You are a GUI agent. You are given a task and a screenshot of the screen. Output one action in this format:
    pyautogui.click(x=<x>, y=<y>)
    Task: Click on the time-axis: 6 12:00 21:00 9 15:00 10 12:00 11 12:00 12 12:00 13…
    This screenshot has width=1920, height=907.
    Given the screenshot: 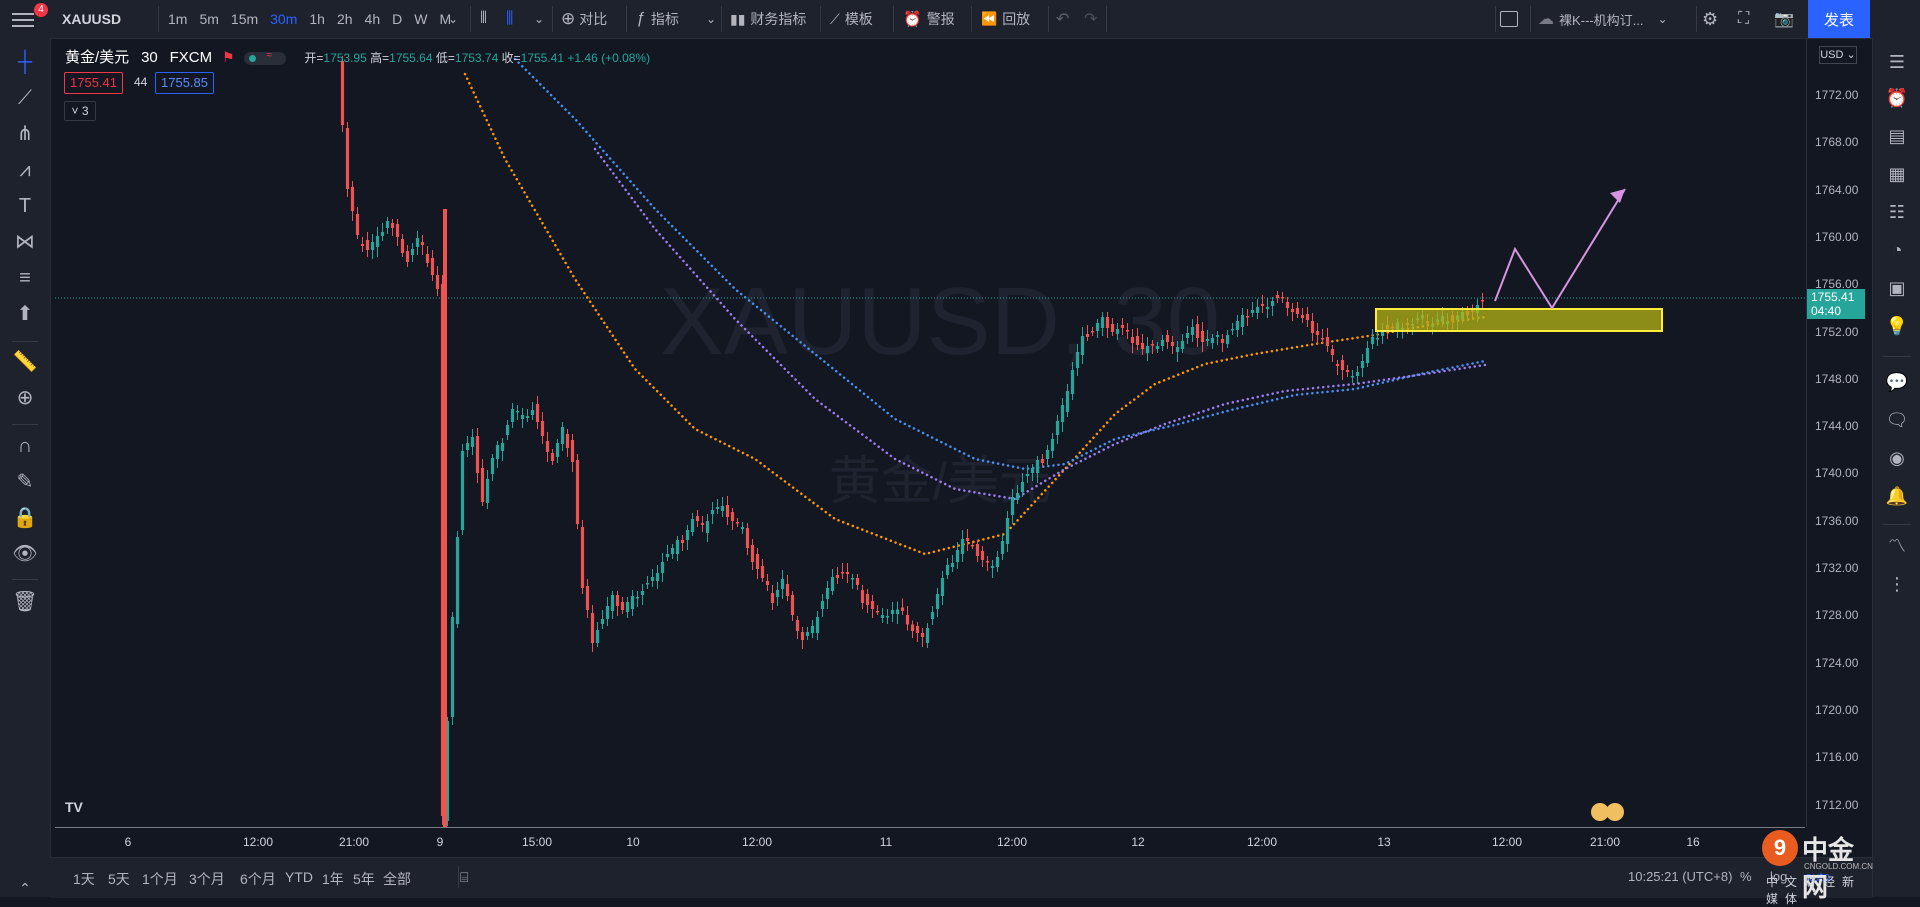 What is the action you would take?
    pyautogui.click(x=930, y=842)
    